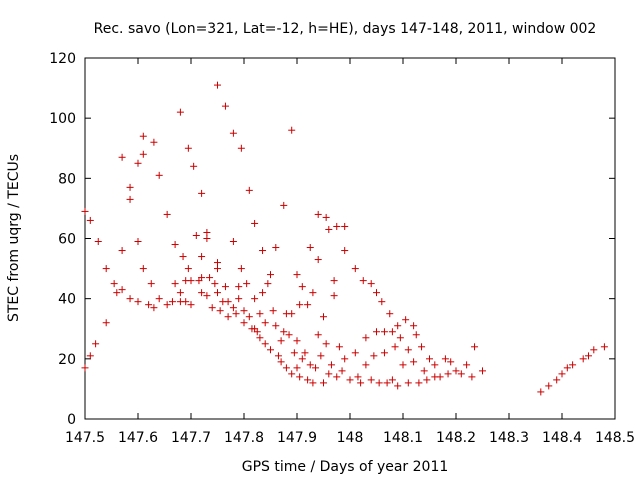 Image resolution: width=640 pixels, height=480 pixels. Describe the element at coordinates (615, 438) in the screenshot. I see `x-tick-label: 148.5` at that location.